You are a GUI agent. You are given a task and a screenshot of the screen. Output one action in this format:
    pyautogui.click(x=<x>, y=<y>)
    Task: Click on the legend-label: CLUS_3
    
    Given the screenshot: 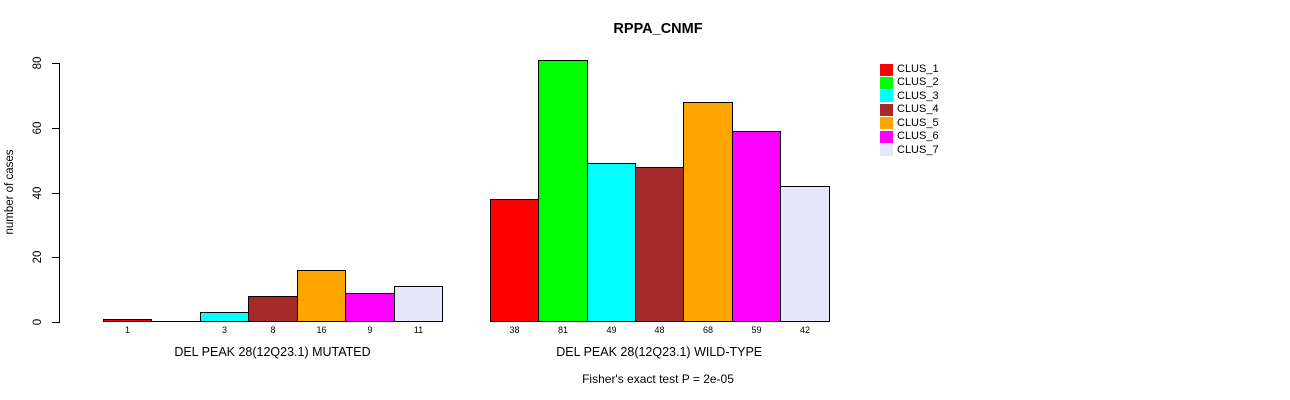 What is the action you would take?
    pyautogui.click(x=918, y=95)
    